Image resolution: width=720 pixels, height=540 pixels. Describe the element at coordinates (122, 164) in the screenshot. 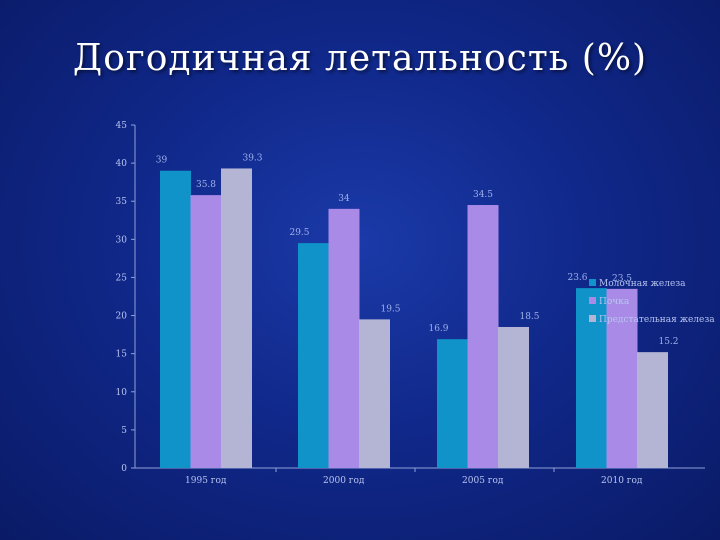

I see `y-tick-label: 40` at that location.